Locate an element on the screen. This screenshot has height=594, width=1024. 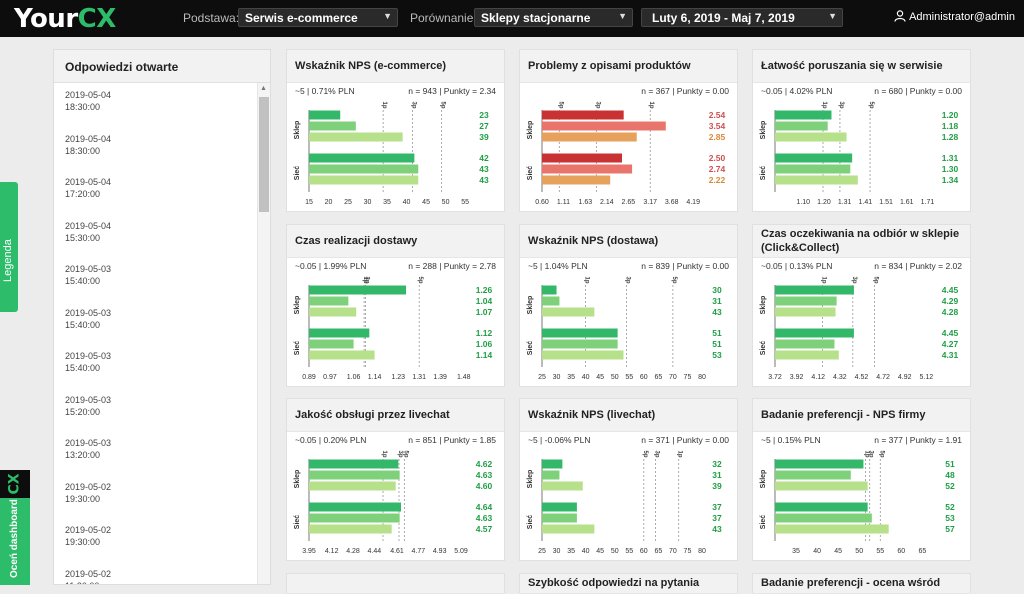
bar-value-label: 1.26 is located at coordinates (484, 290).